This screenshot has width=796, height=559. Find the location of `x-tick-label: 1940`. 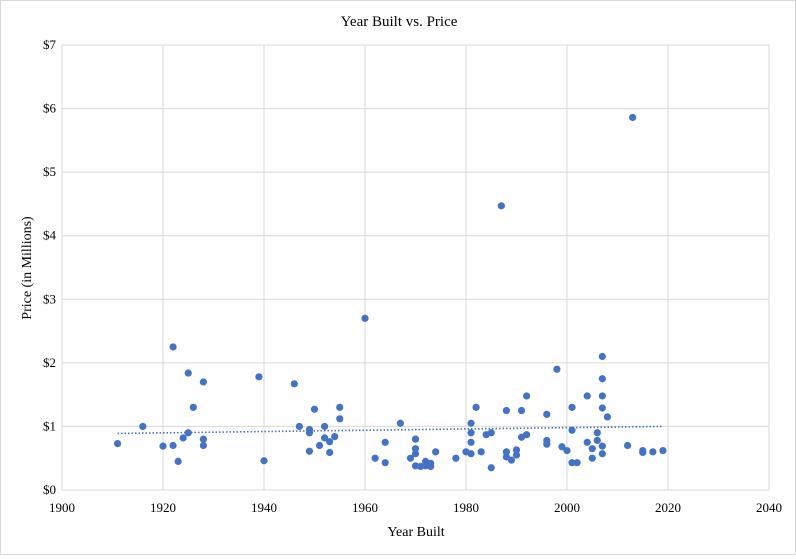

x-tick-label: 1940 is located at coordinates (264, 507).